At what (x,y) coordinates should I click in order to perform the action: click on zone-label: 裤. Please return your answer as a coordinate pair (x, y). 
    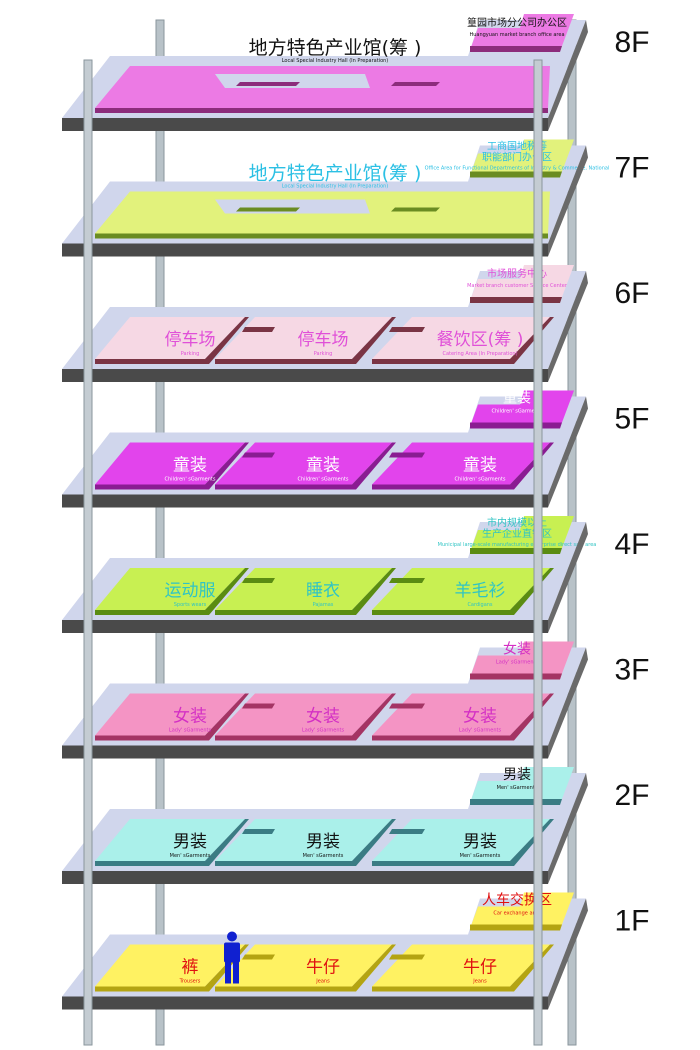
    Looking at the image, I should click on (190, 968).